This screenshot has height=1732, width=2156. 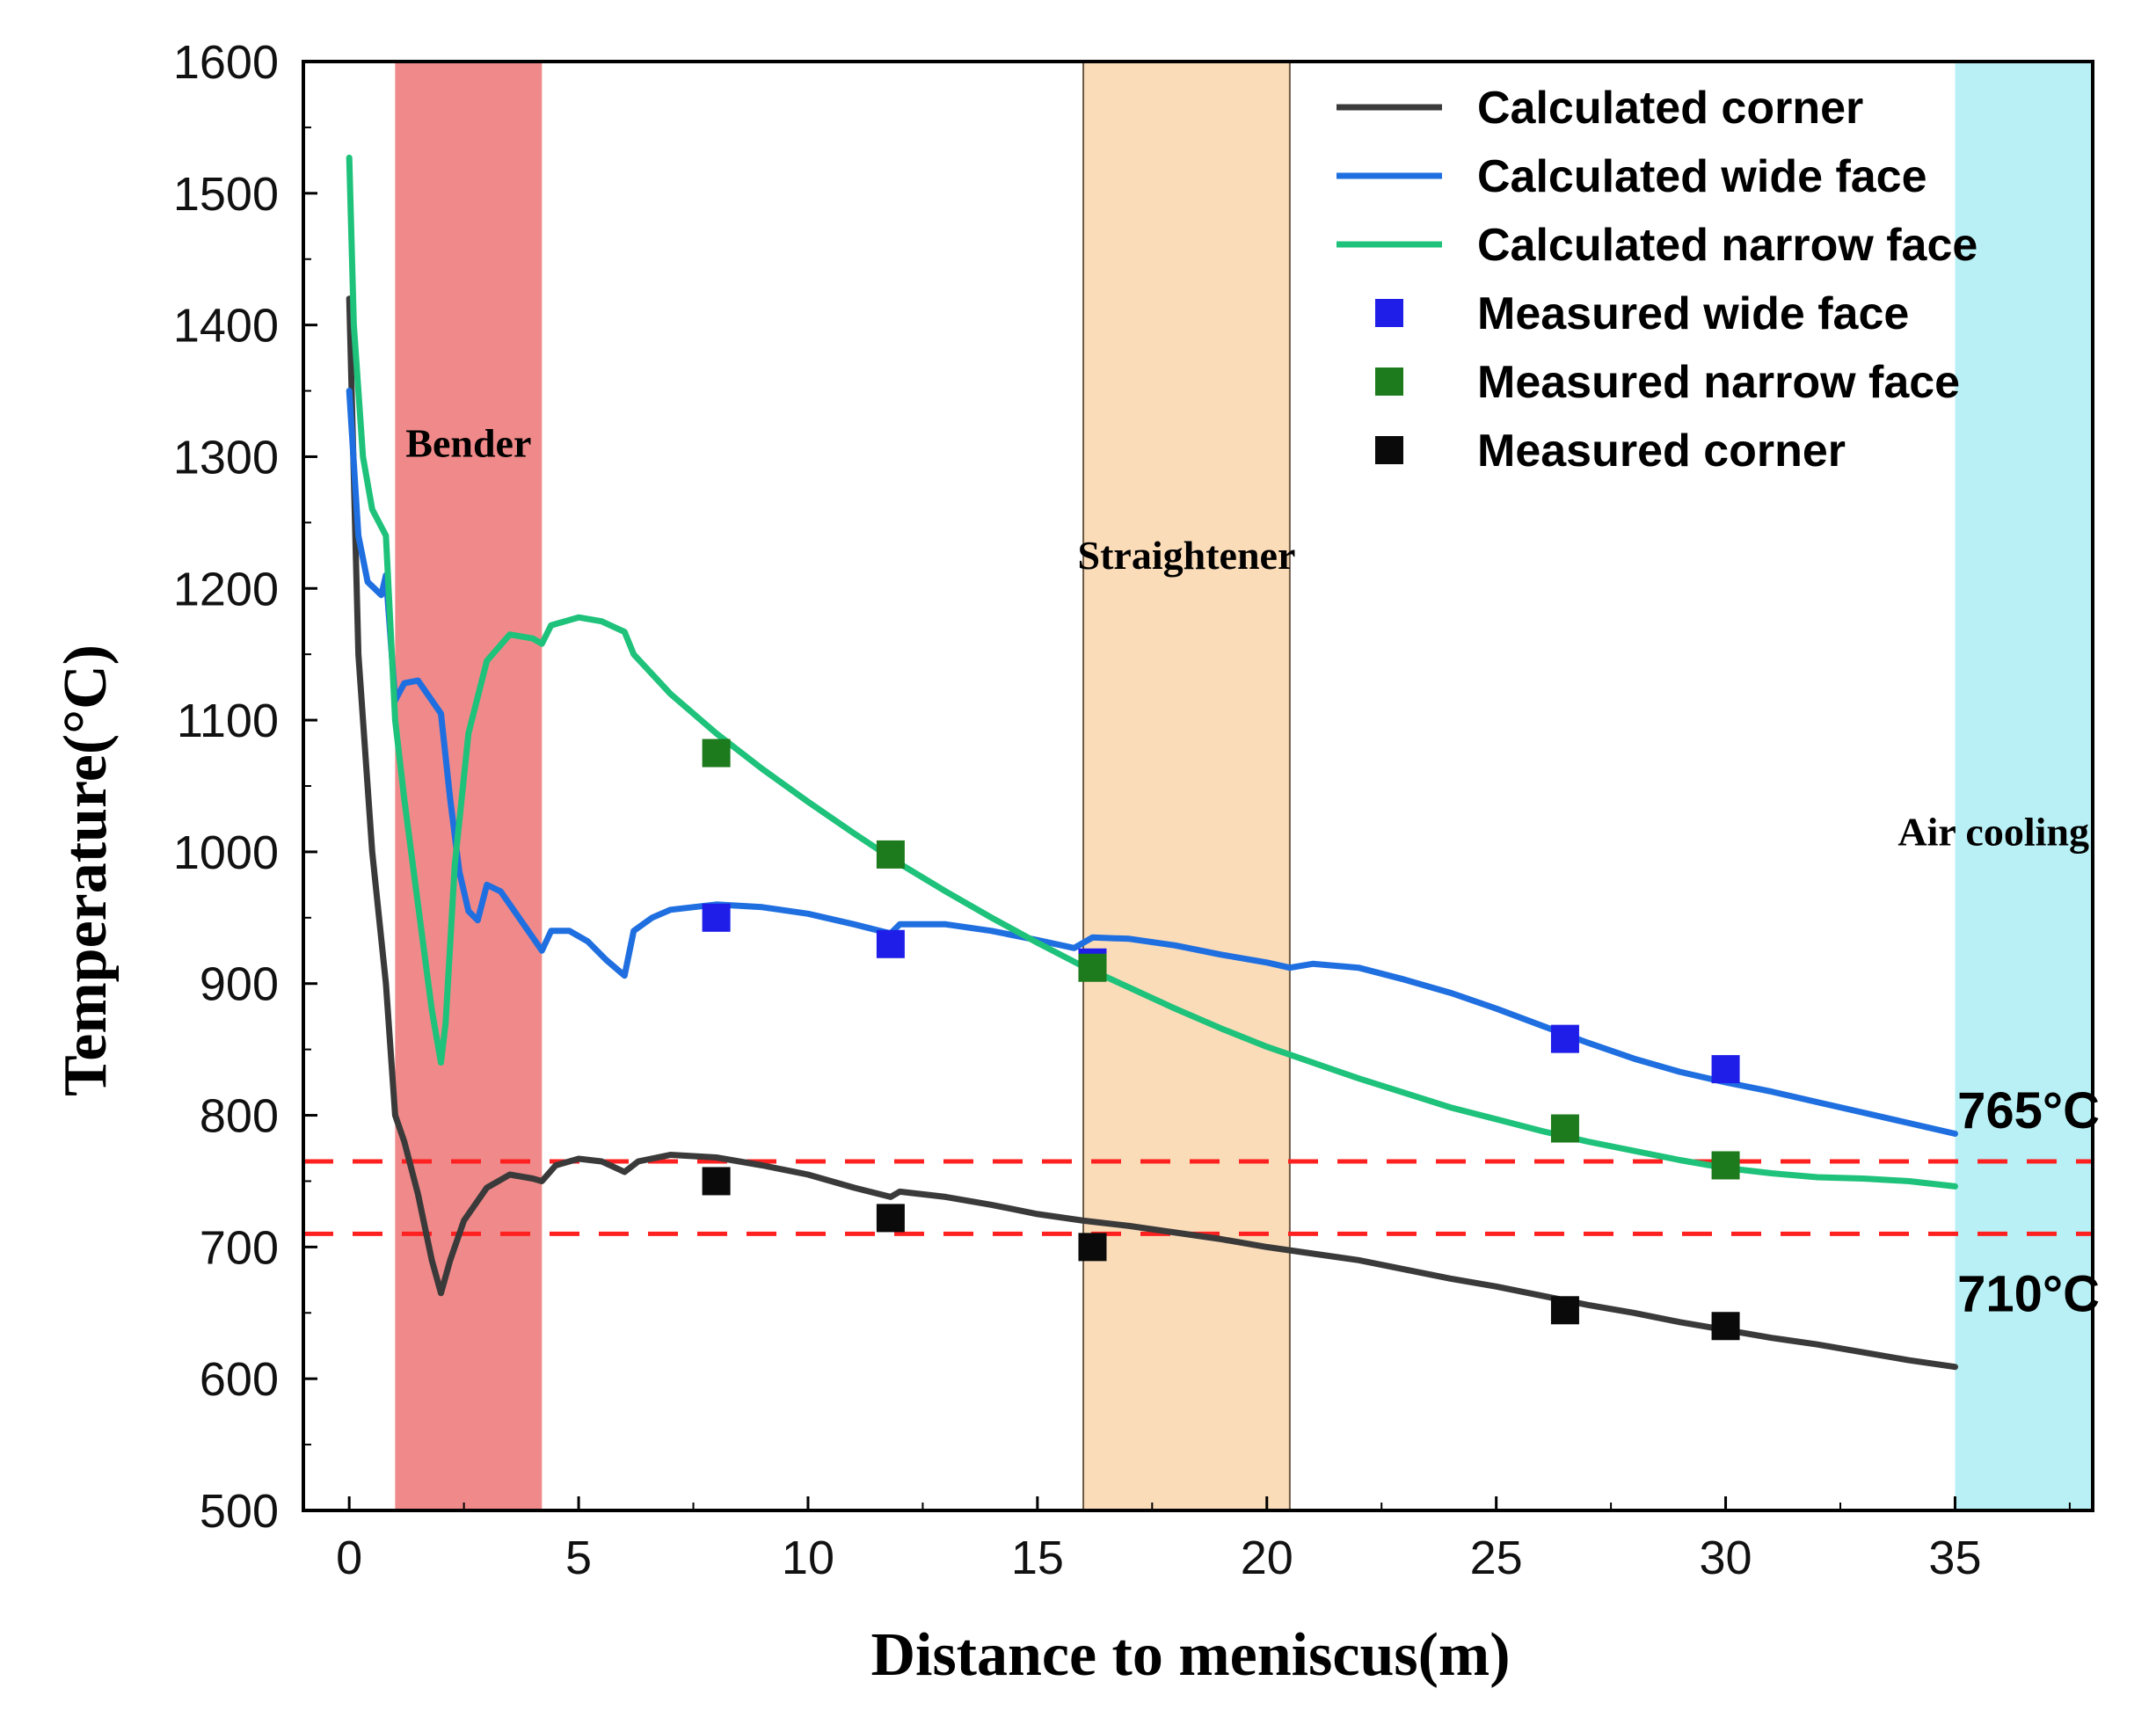 I want to click on legend-measured-wide-face-label: Measured wide face, so click(x=1693, y=313).